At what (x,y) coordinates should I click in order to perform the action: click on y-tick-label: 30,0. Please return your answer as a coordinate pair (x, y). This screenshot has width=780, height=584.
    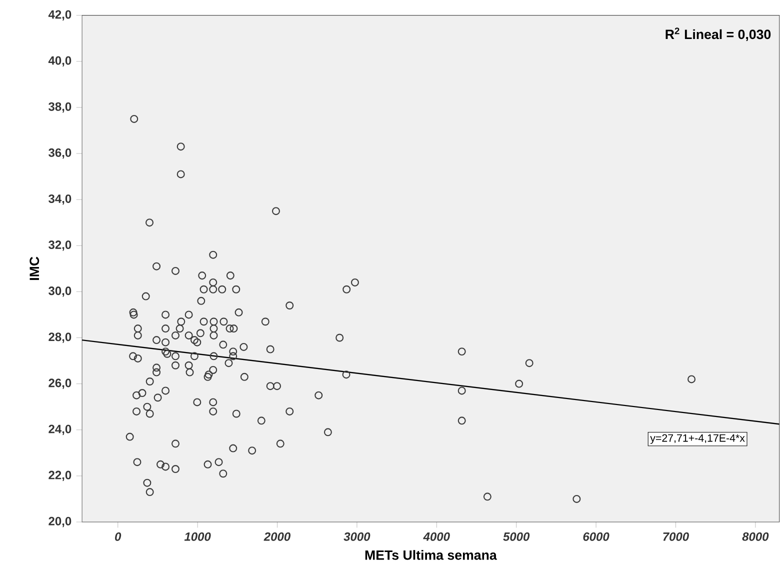
    Looking at the image, I should click on (60, 291).